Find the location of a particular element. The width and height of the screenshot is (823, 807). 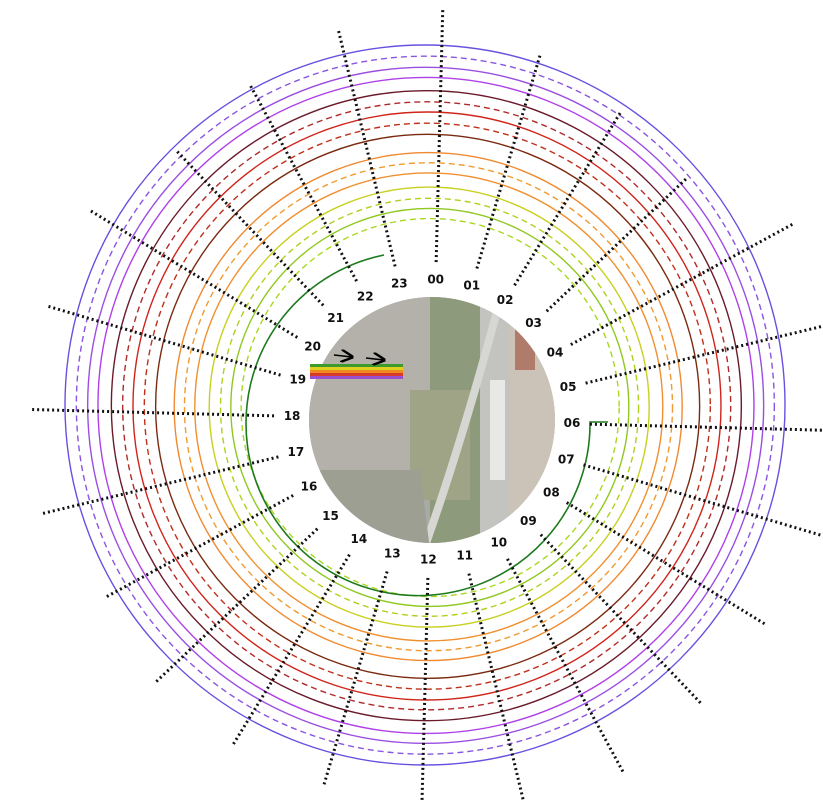

hour-label: 05 is located at coordinates (568, 387).